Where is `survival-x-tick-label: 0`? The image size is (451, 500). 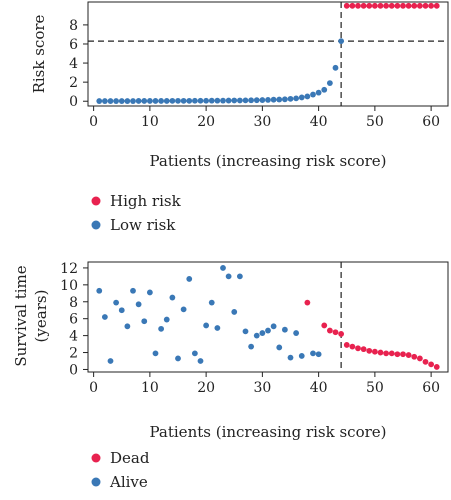
survival-x-tick-label: 0 is located at coordinates (93, 388).